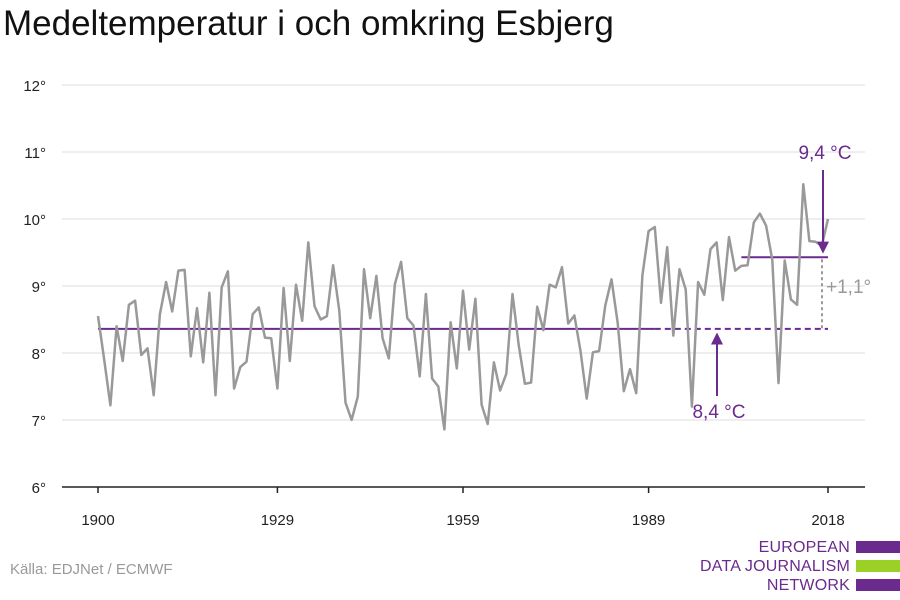  I want to click on x-ticks: 1900 1929 1959 1989 2018, so click(463, 508).